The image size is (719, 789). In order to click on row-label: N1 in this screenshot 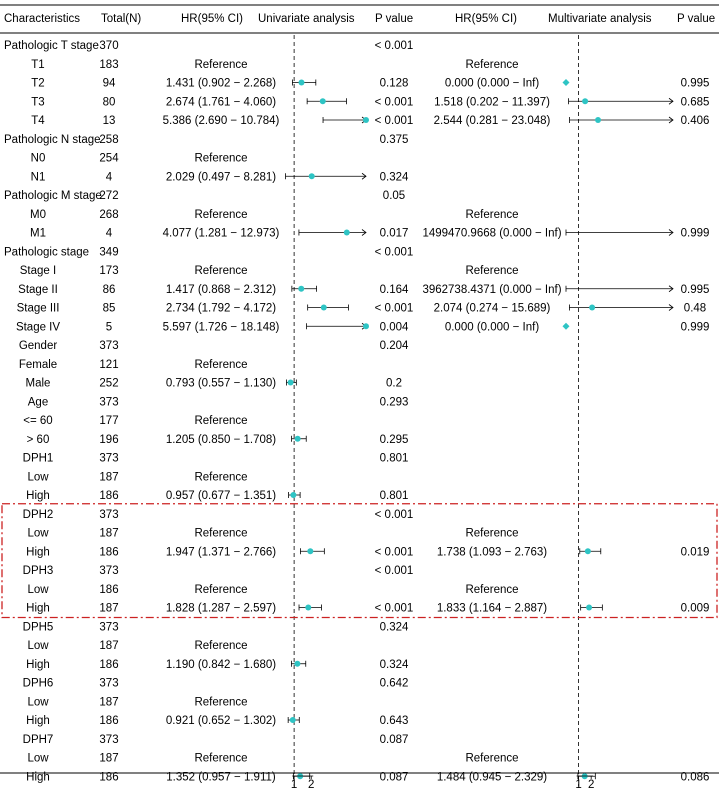, I will do `click(38, 177)`.